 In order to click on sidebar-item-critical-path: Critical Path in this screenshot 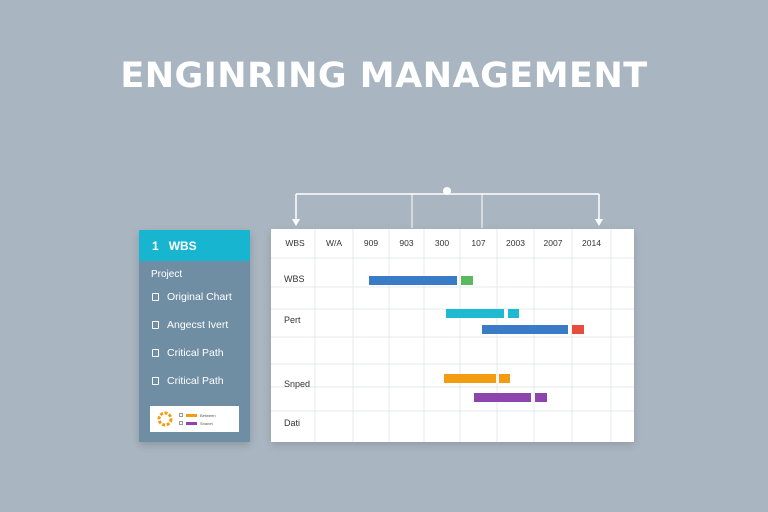, I will do `click(194, 353)`.